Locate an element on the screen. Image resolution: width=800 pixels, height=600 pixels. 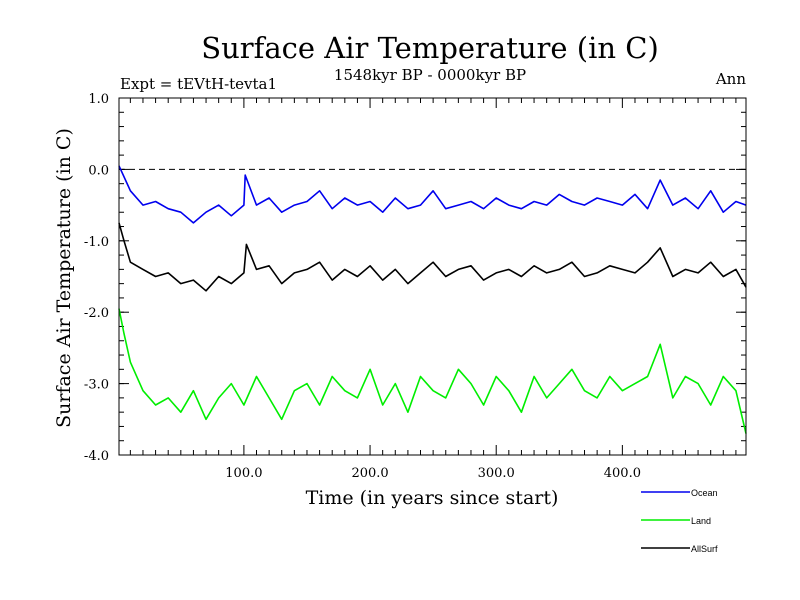
y-tick-label: -1.0 is located at coordinates (96, 242).